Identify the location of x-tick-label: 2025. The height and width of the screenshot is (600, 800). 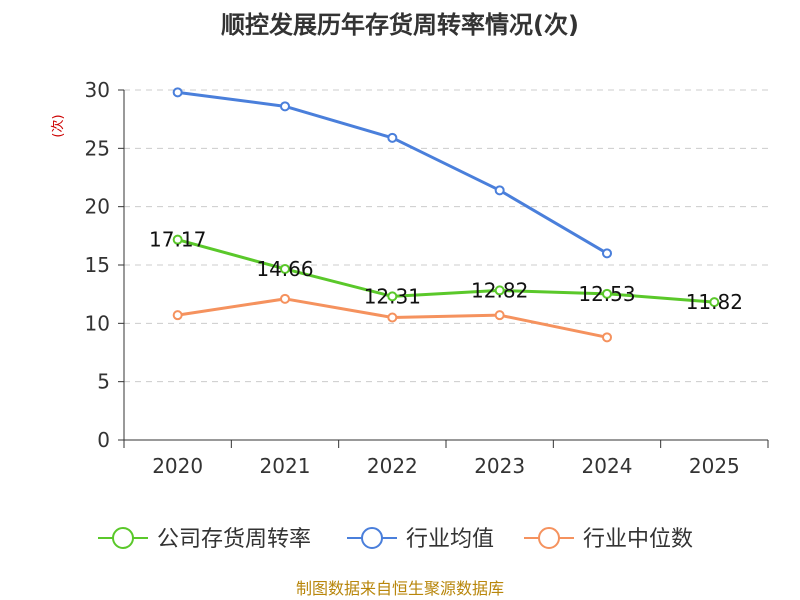
(714, 466).